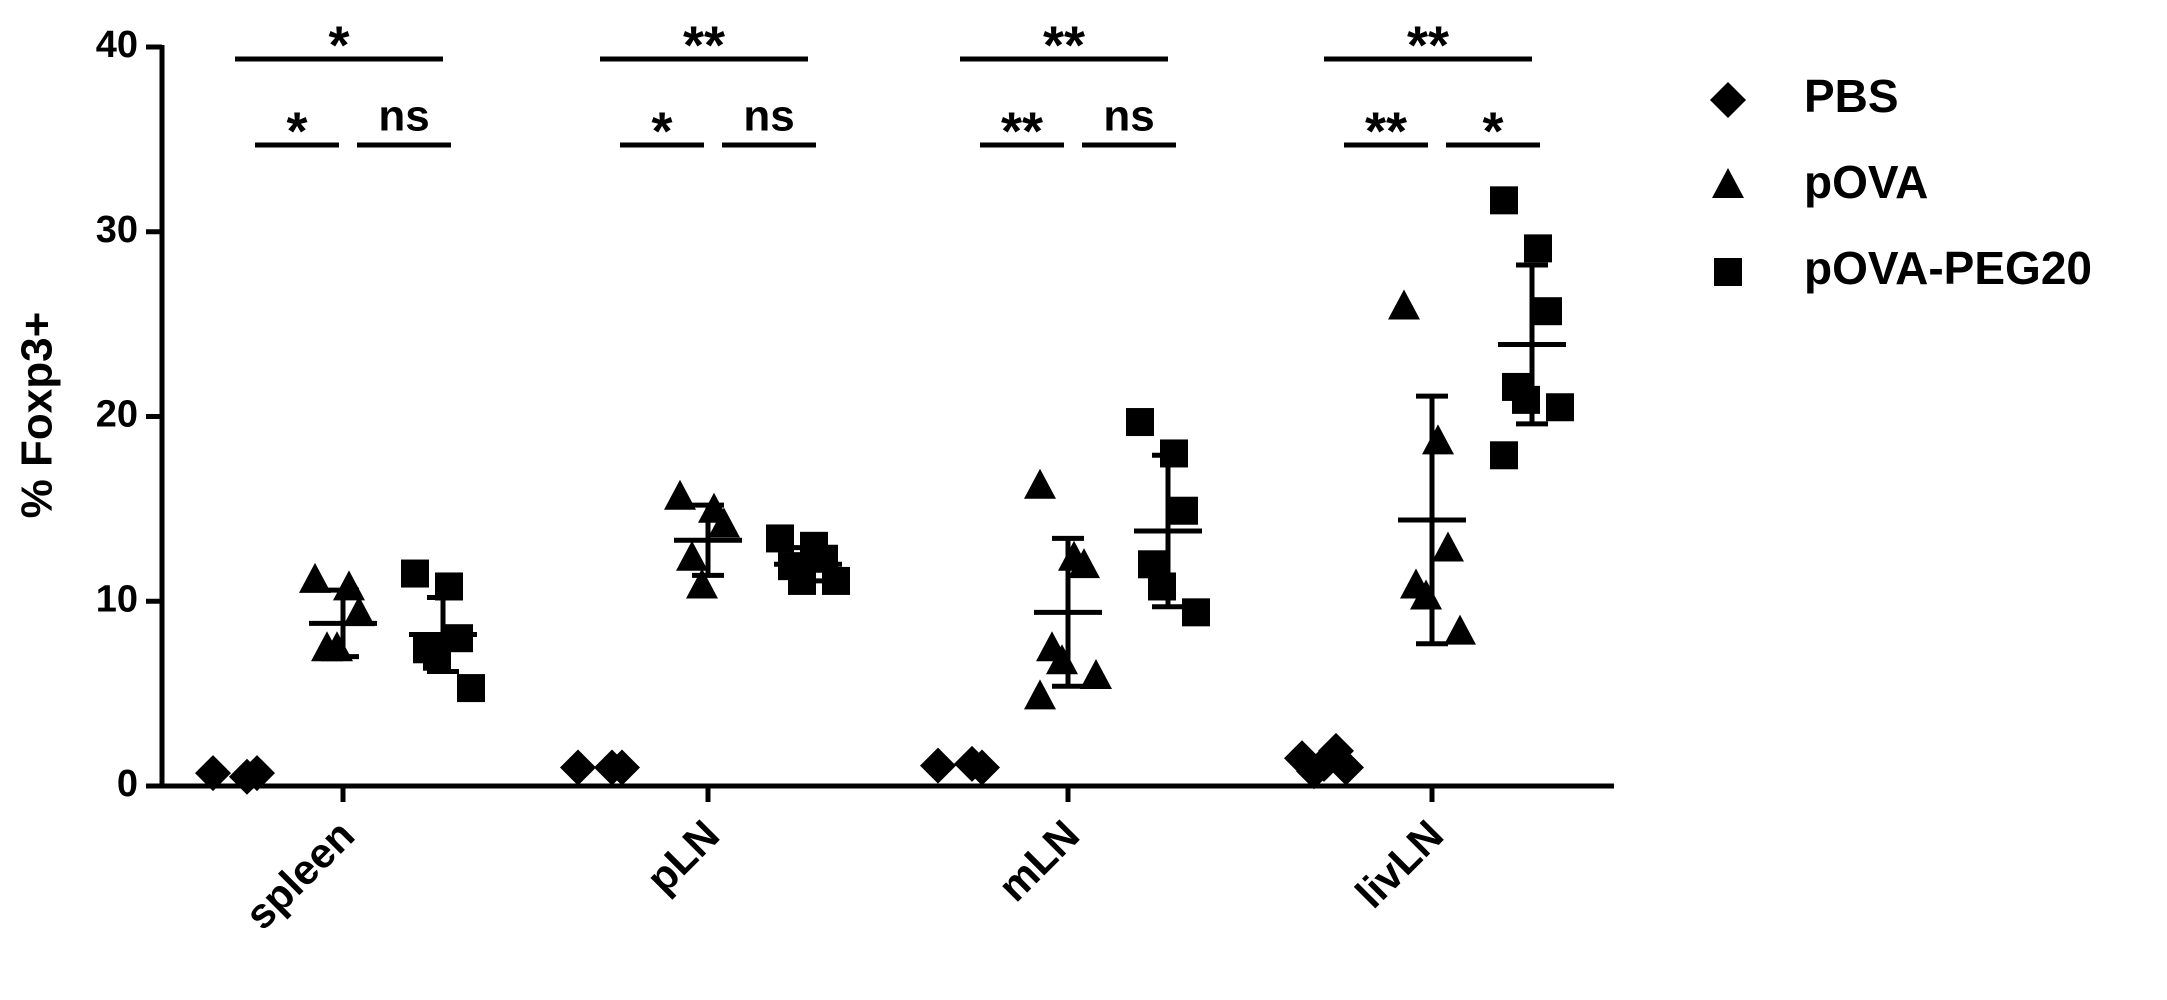  I want to click on legend-label: pOVA-PEG20, so click(1948, 268).